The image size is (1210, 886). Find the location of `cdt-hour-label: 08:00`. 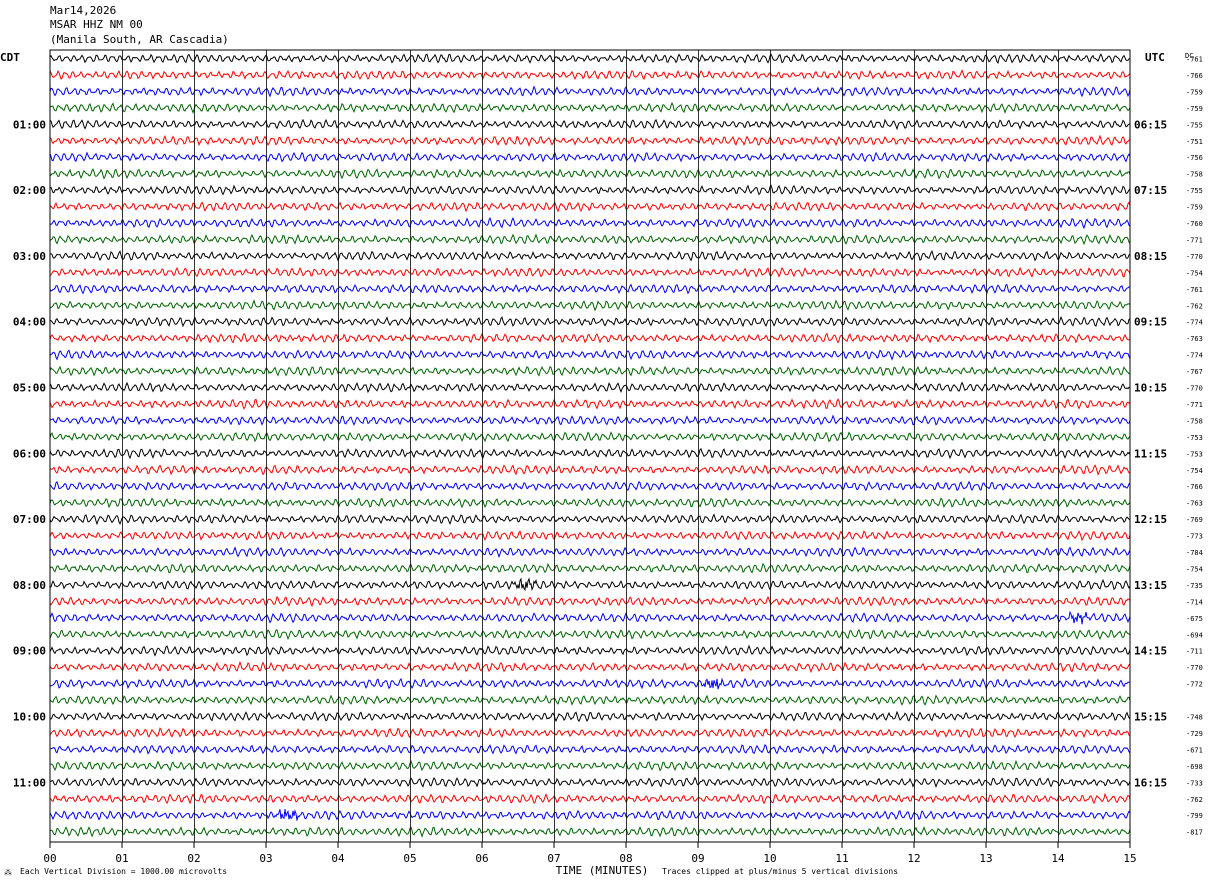

cdt-hour-label: 08:00 is located at coordinates (29, 585).